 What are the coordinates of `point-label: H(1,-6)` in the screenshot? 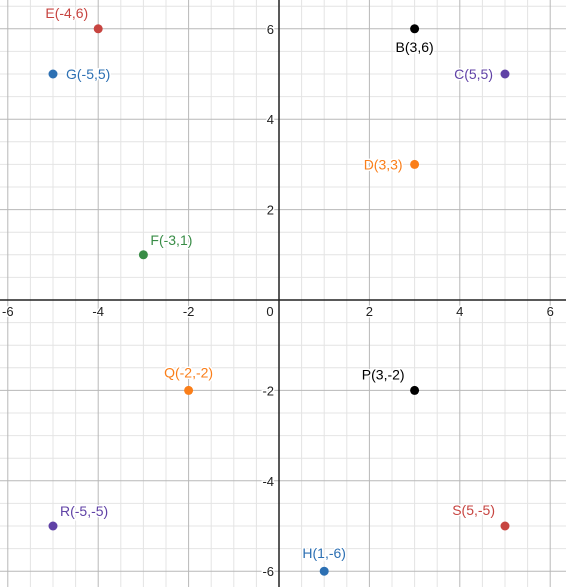 It's located at (324, 553).